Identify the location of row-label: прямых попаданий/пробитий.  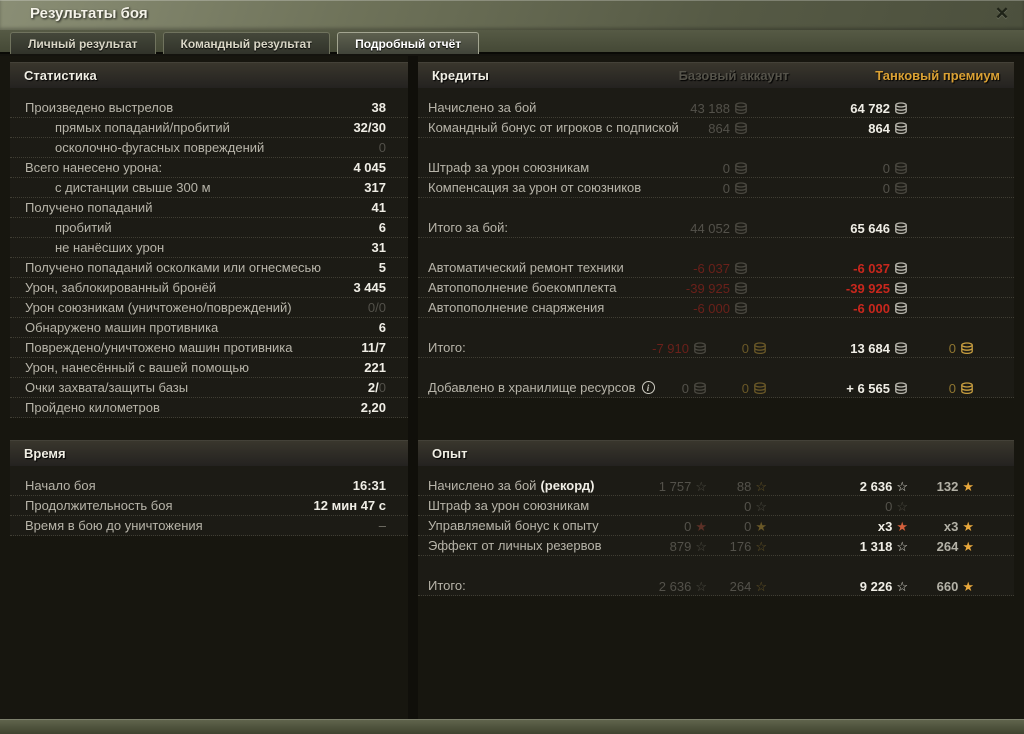
(142, 127).